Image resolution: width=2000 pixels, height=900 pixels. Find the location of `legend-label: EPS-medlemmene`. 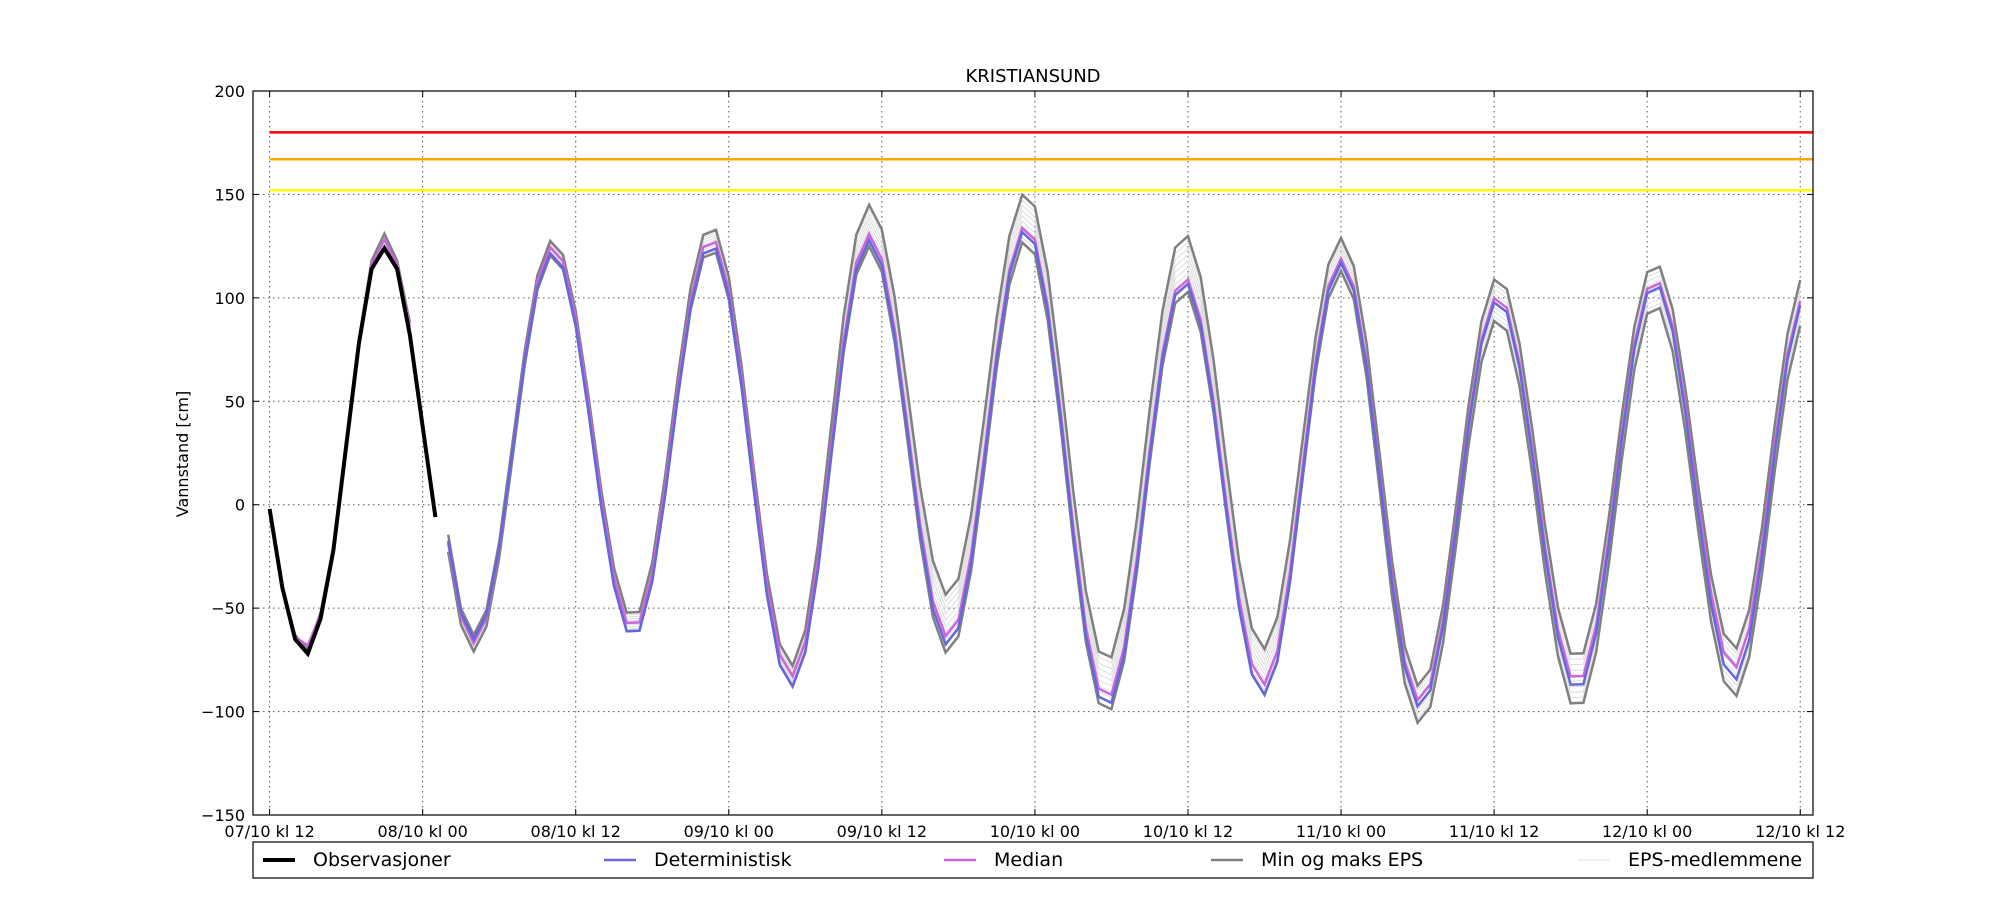

legend-label: EPS-medlemmene is located at coordinates (1715, 860).